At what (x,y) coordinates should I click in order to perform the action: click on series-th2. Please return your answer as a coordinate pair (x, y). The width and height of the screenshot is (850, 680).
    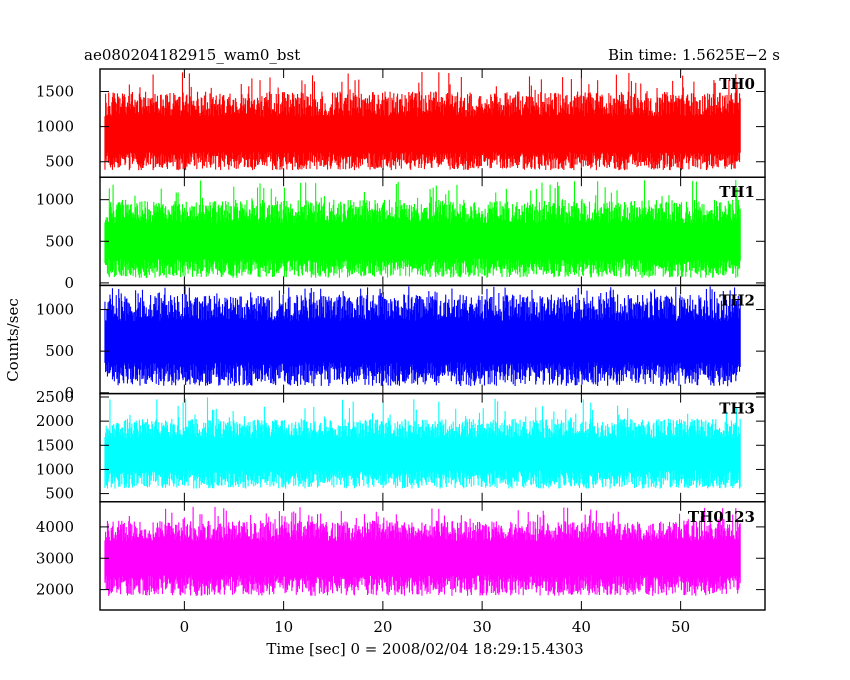
    Looking at the image, I should click on (422, 336).